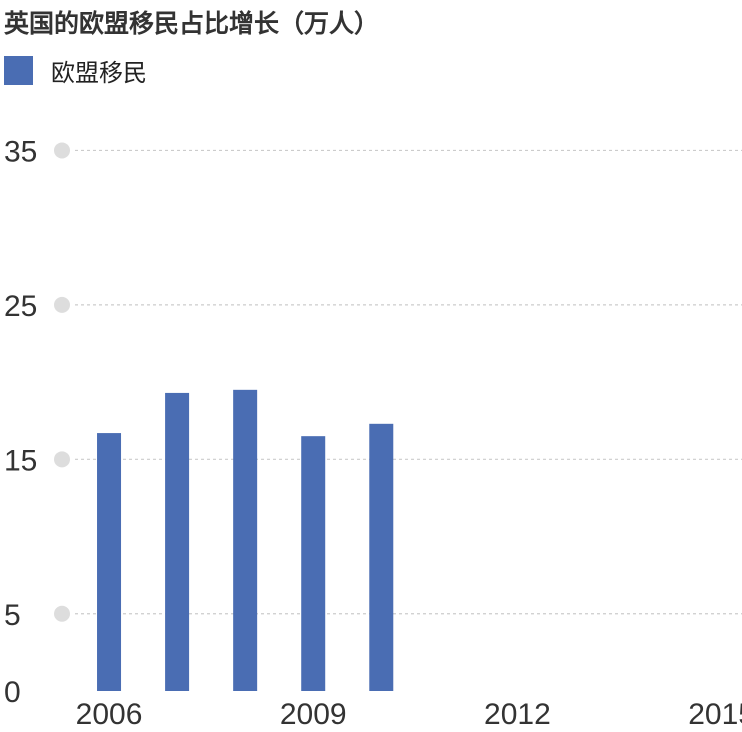  Describe the element at coordinates (12, 692) in the screenshot. I see `y-tick-label-0: 0` at that location.